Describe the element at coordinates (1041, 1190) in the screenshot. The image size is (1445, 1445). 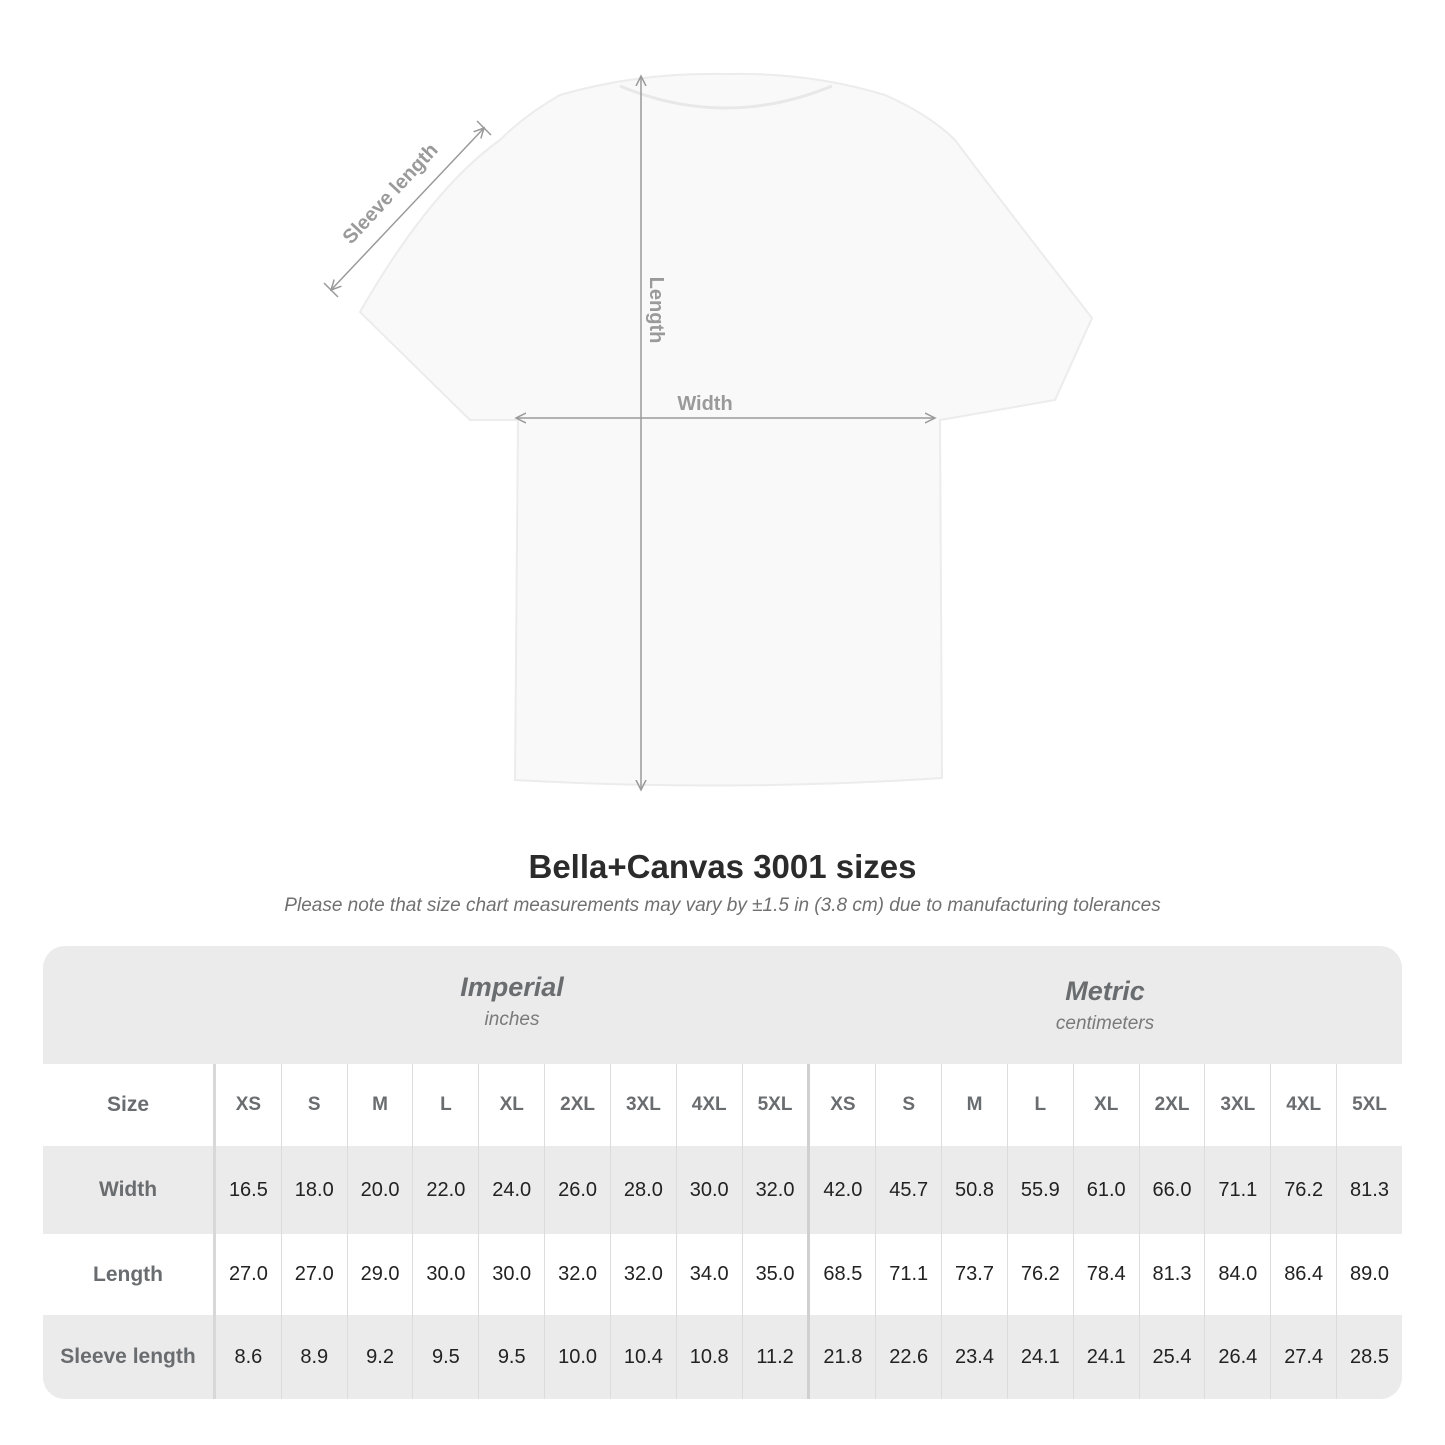
I see `table-cell: 55.9` at that location.